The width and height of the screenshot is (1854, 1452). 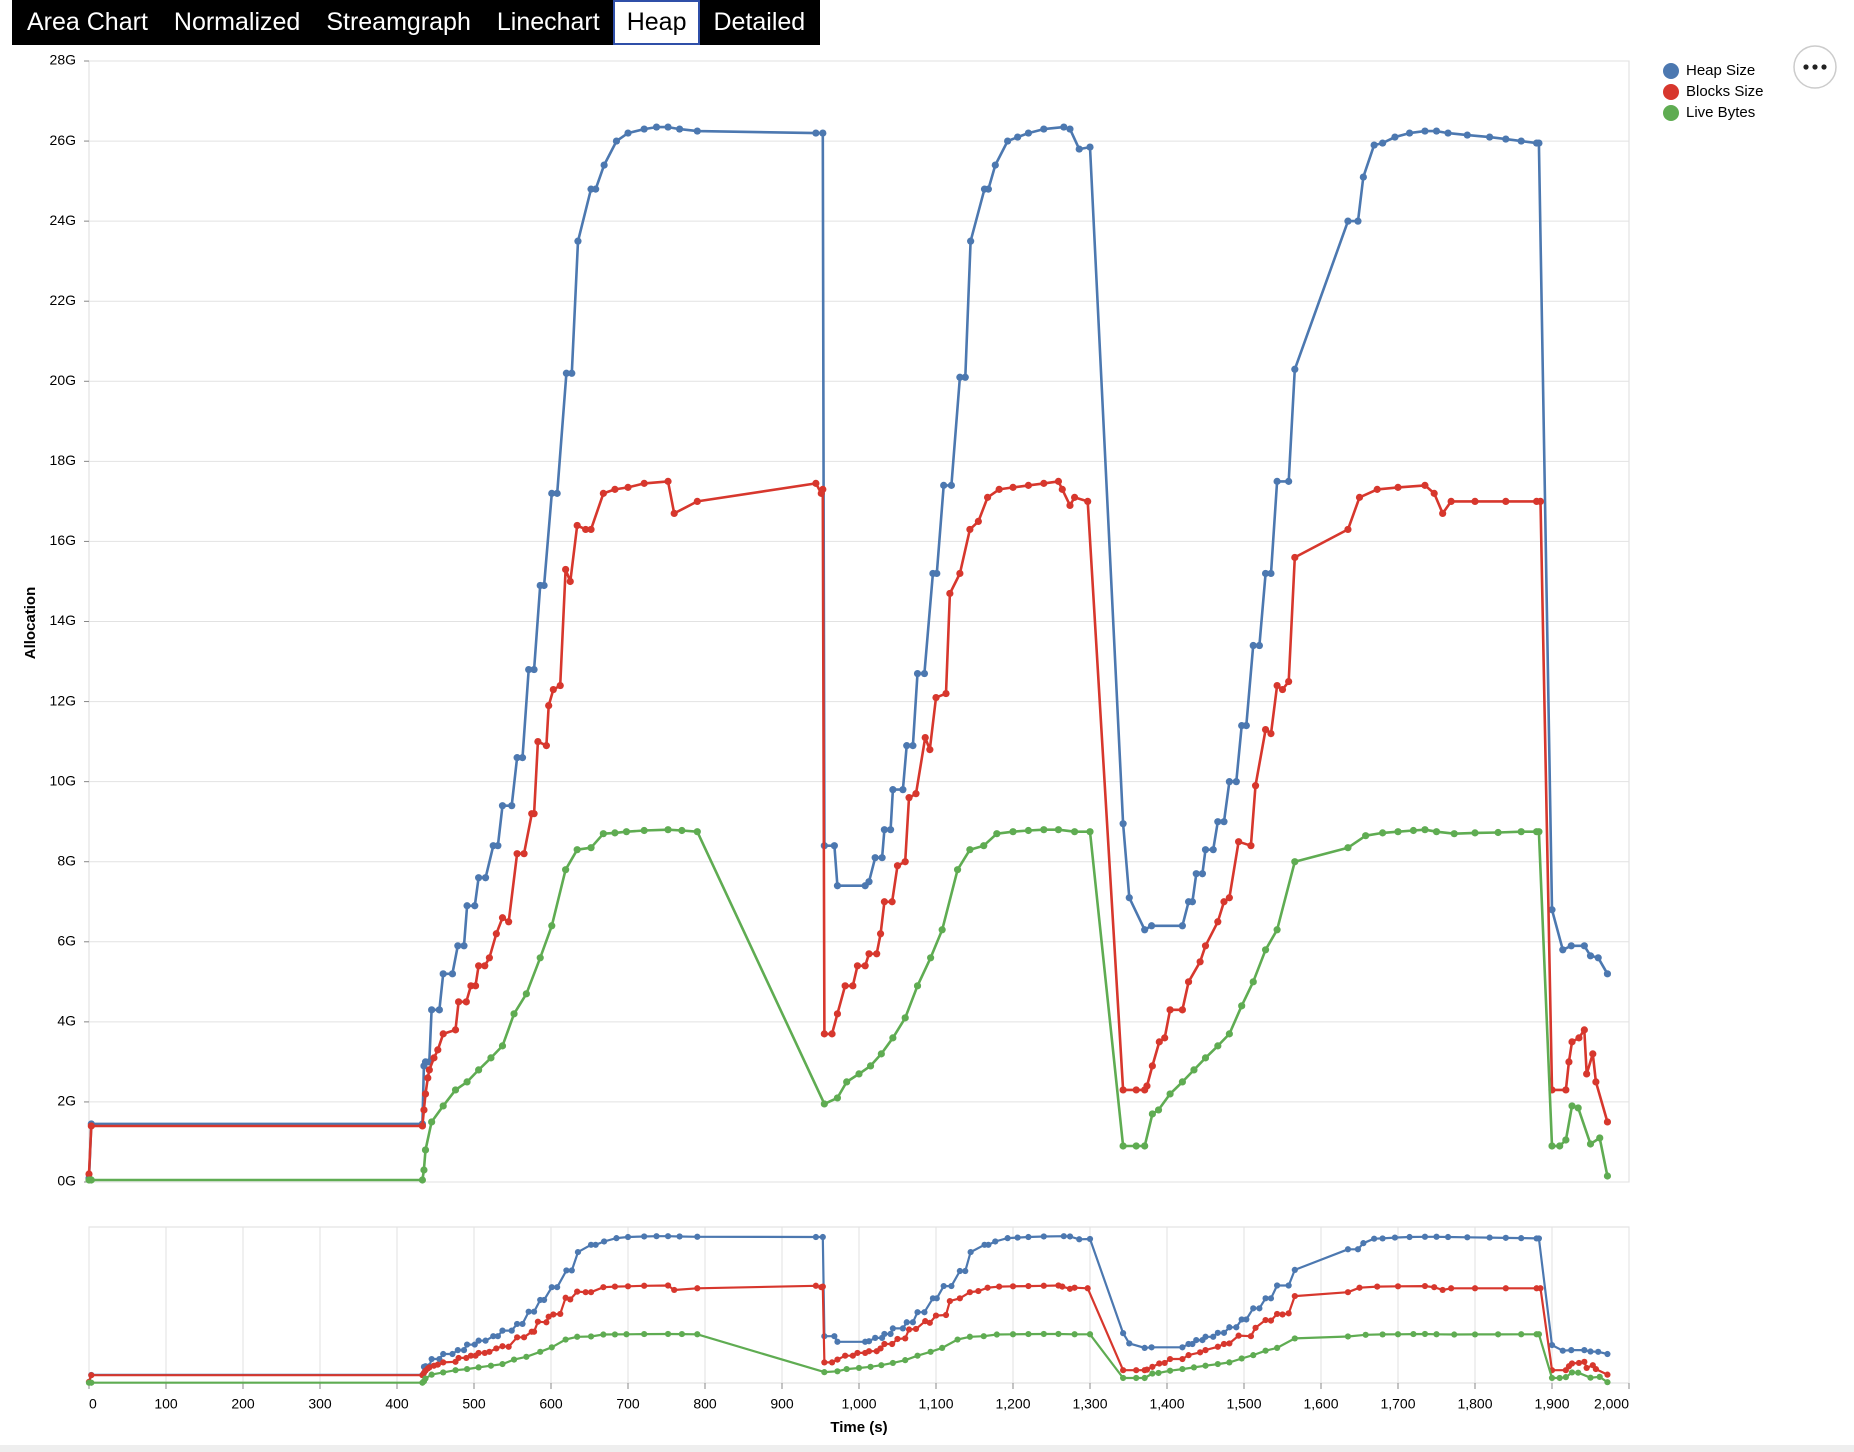 What do you see at coordinates (1551, 1404) in the screenshot?
I see `x-tick-label: 1,900` at bounding box center [1551, 1404].